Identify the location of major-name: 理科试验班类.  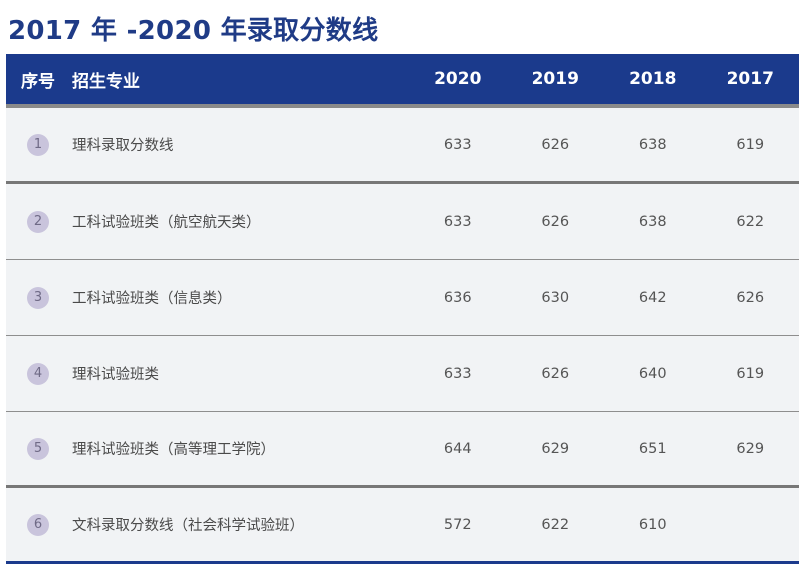
(115, 375).